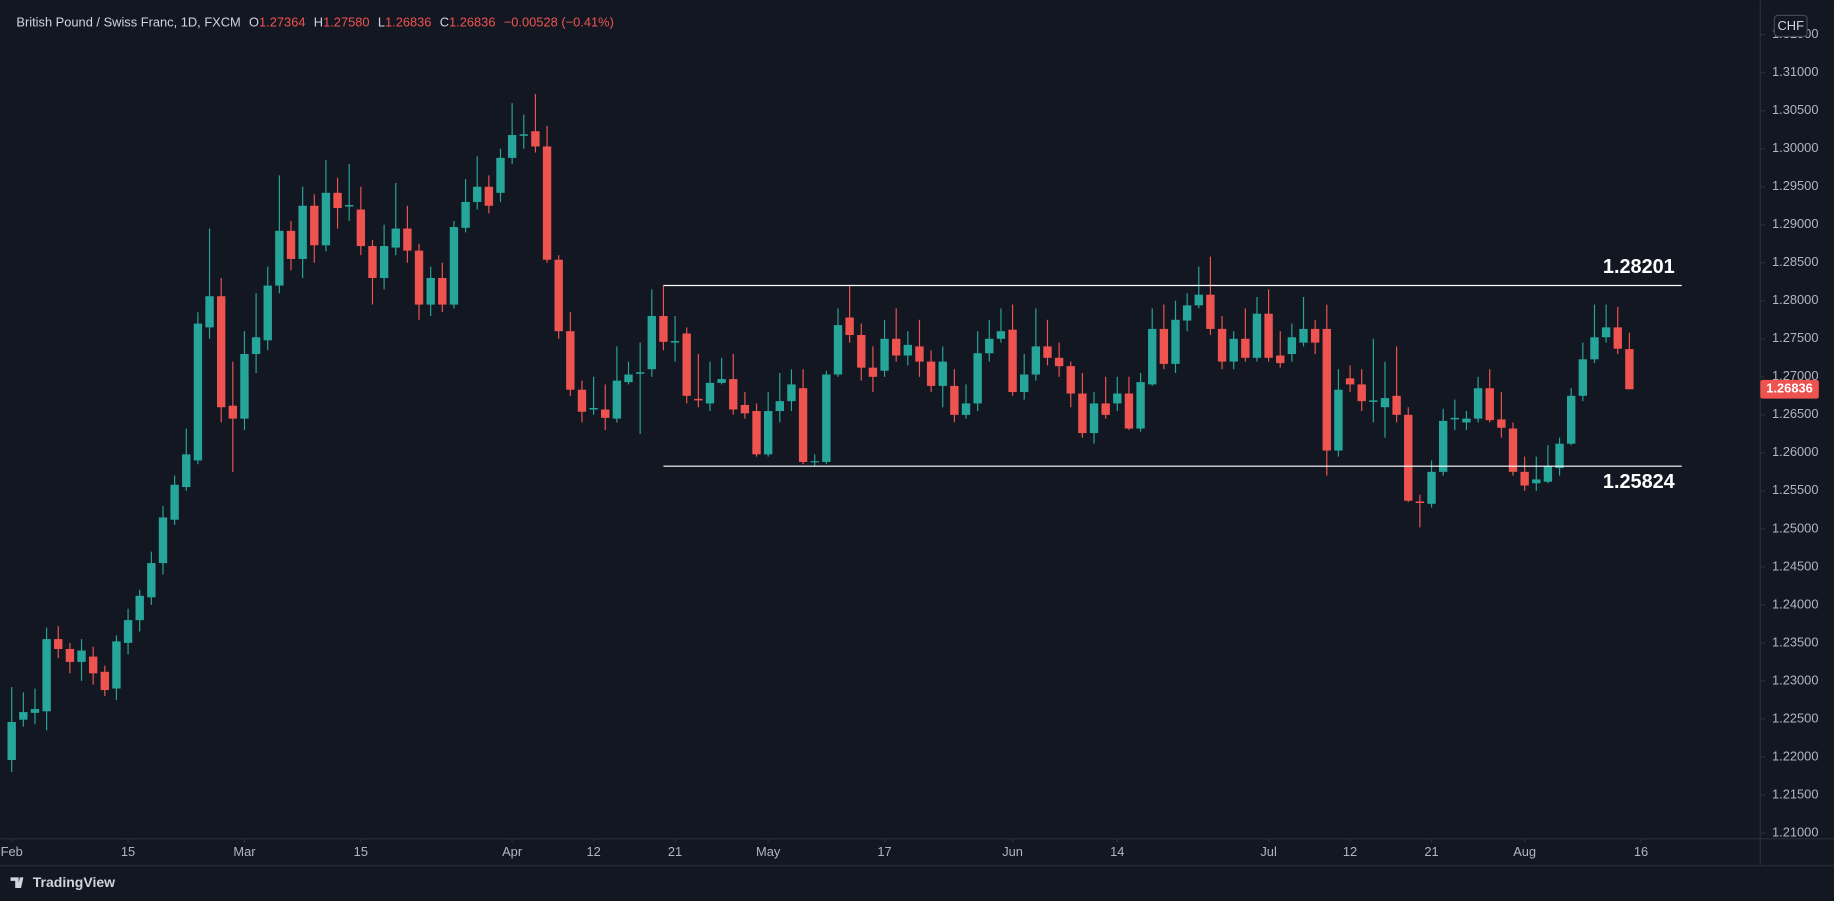 This screenshot has height=901, width=1834. Describe the element at coordinates (472, 22) in the screenshot. I see `close-value: 1.26836` at that location.